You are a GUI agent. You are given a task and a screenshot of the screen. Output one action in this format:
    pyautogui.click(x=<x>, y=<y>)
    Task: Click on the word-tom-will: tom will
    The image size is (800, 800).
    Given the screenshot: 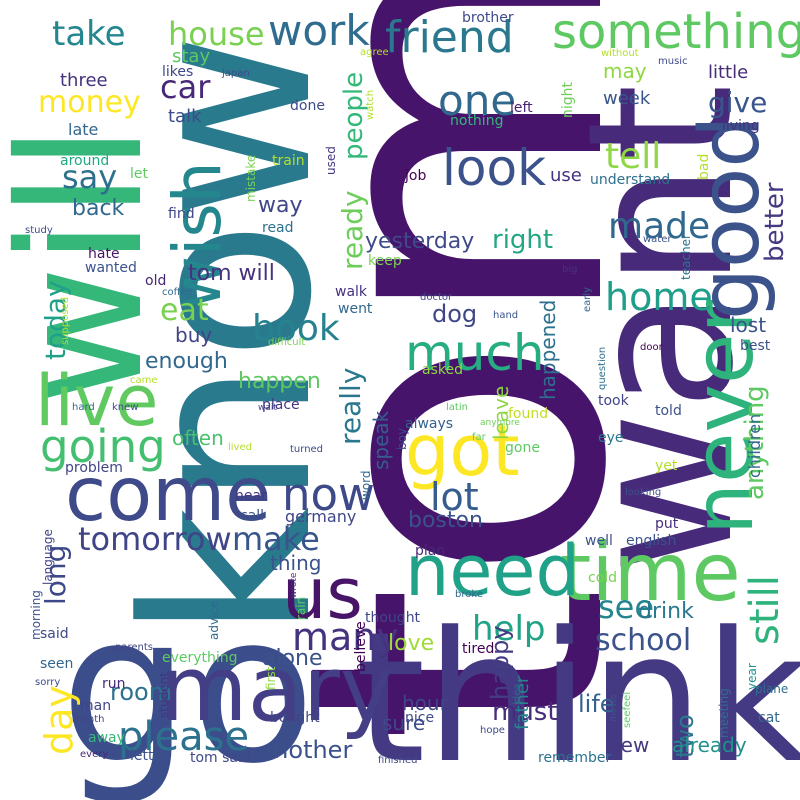 What is the action you would take?
    pyautogui.click(x=231, y=273)
    